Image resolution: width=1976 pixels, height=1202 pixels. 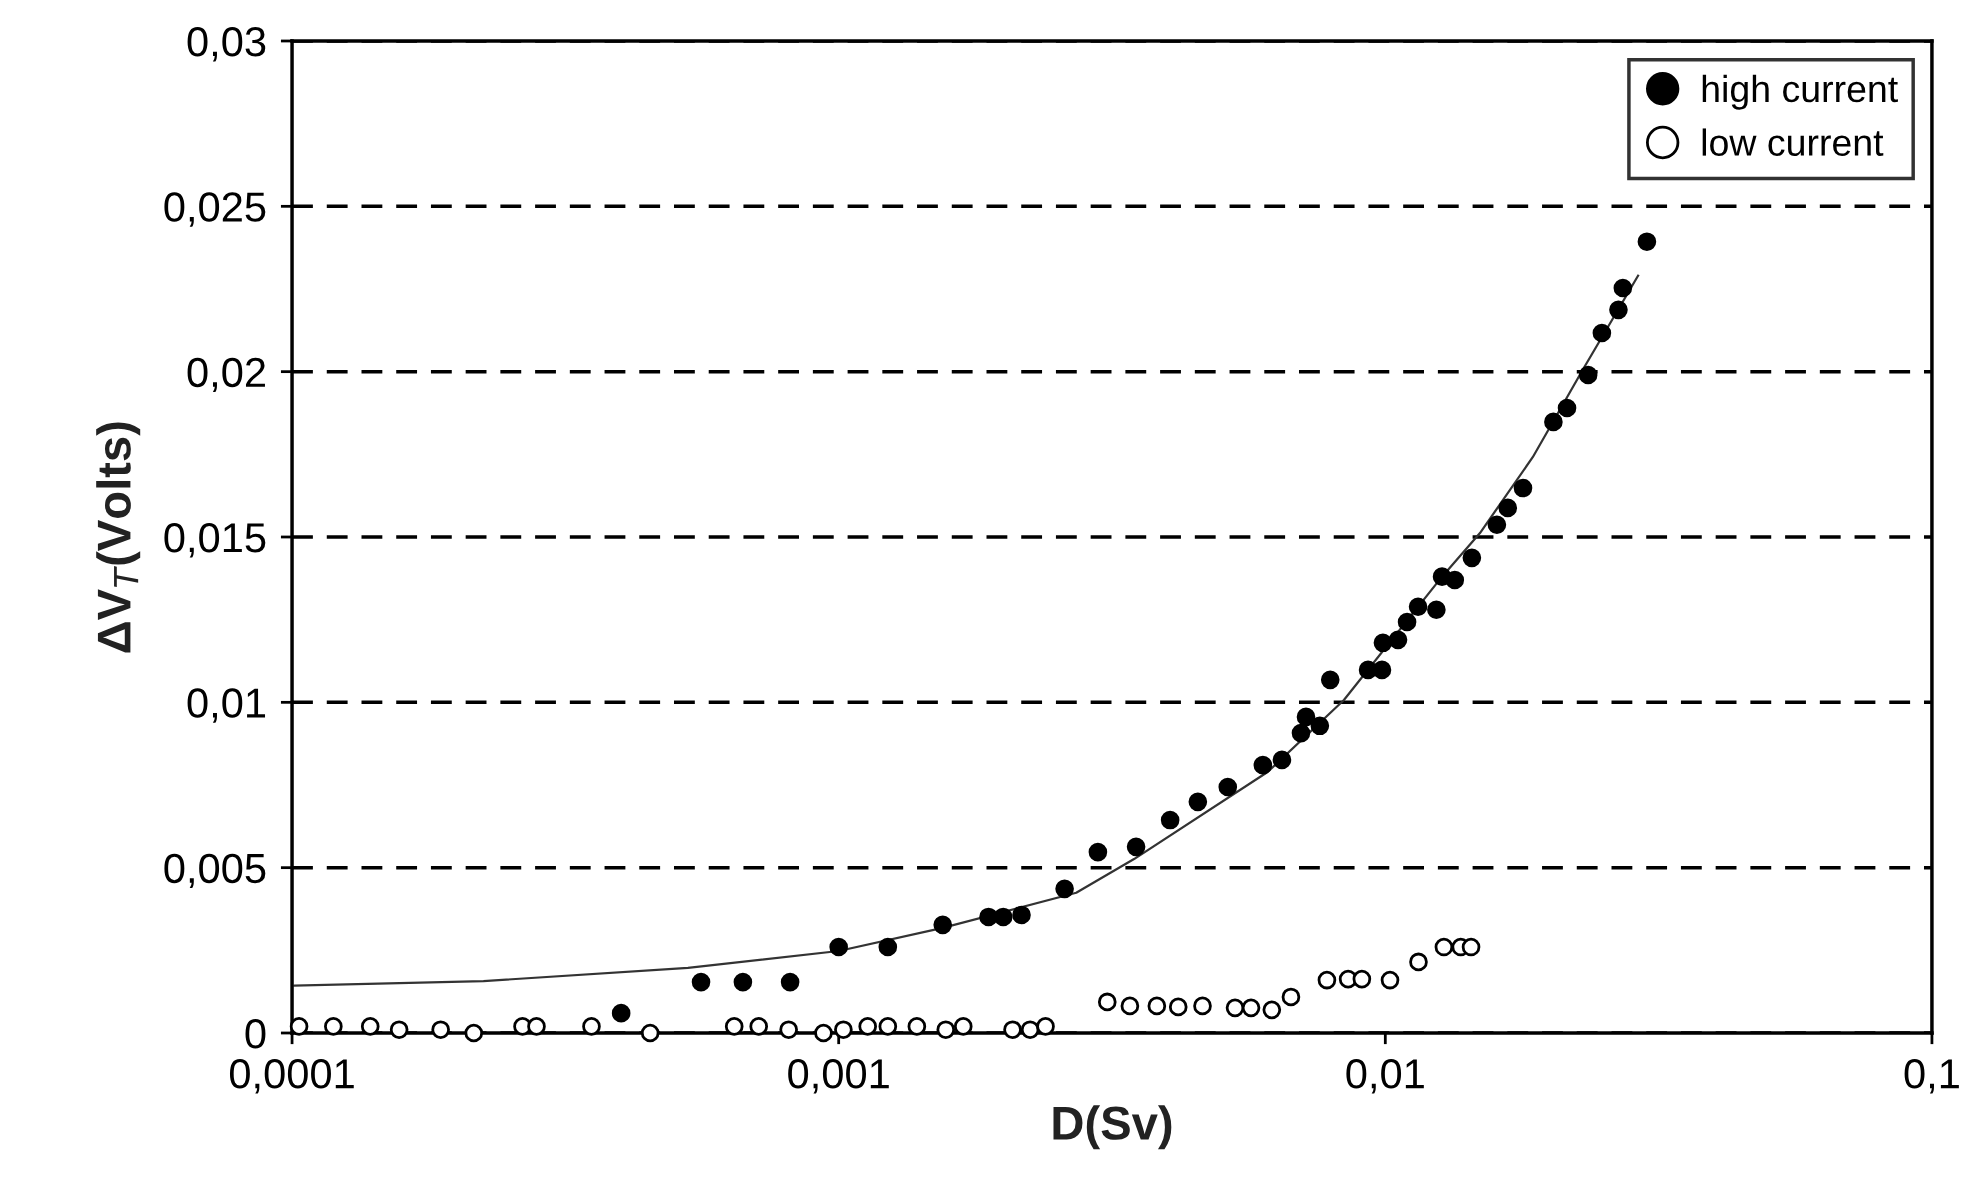 I want to click on legend-label: low current, so click(x=1793, y=142).